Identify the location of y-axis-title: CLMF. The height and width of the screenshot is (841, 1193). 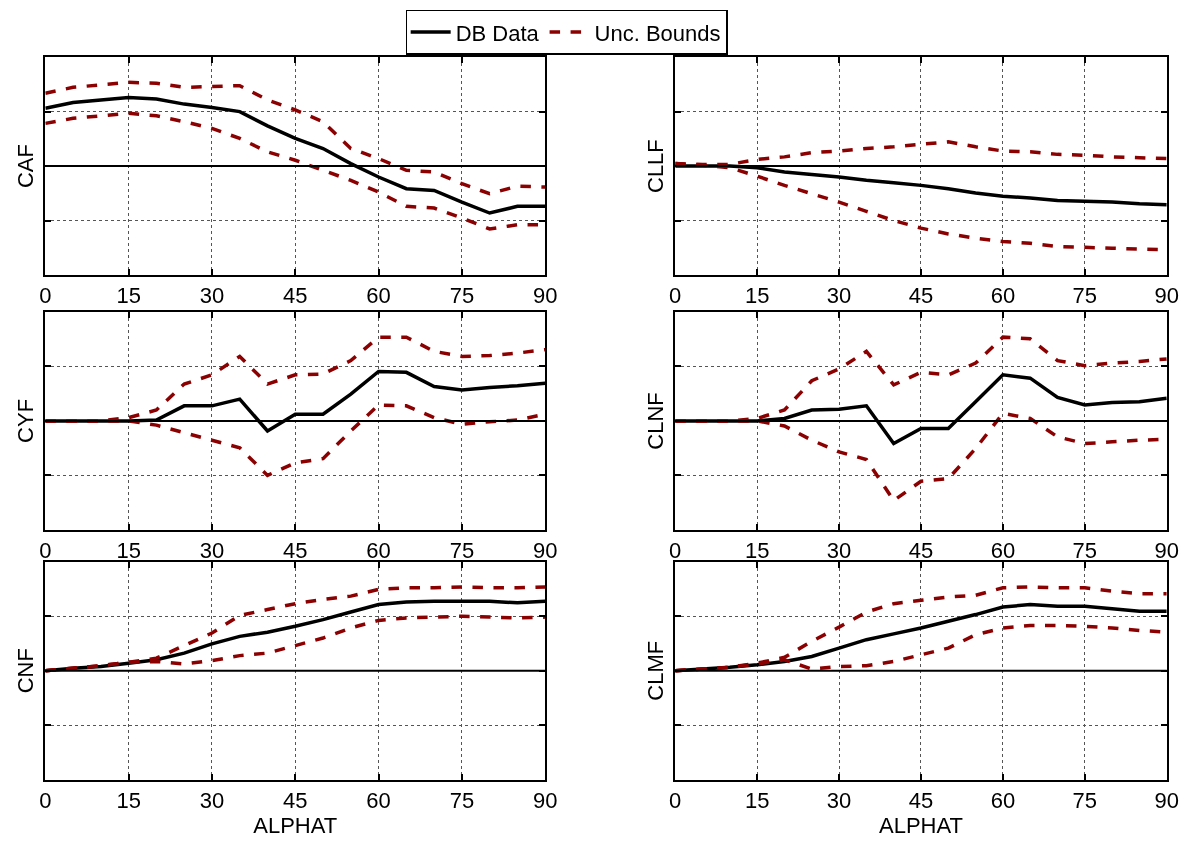
(655, 670).